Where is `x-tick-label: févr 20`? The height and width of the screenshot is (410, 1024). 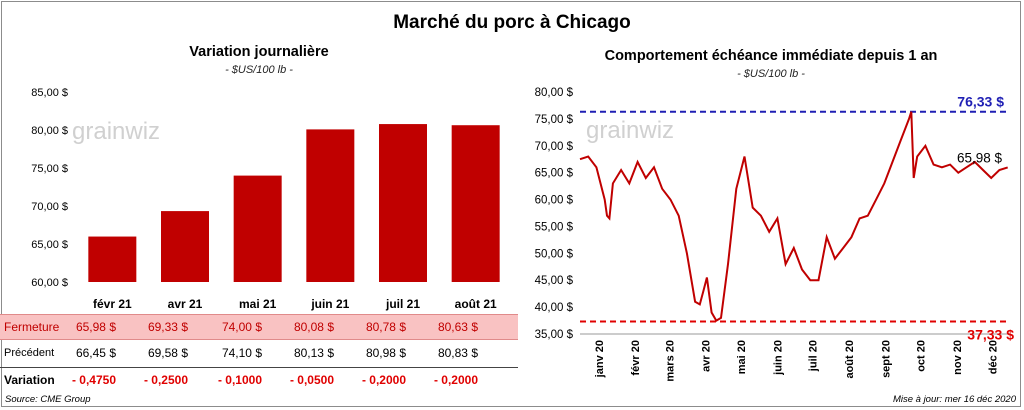 x-tick-label: févr 20 is located at coordinates (636, 357).